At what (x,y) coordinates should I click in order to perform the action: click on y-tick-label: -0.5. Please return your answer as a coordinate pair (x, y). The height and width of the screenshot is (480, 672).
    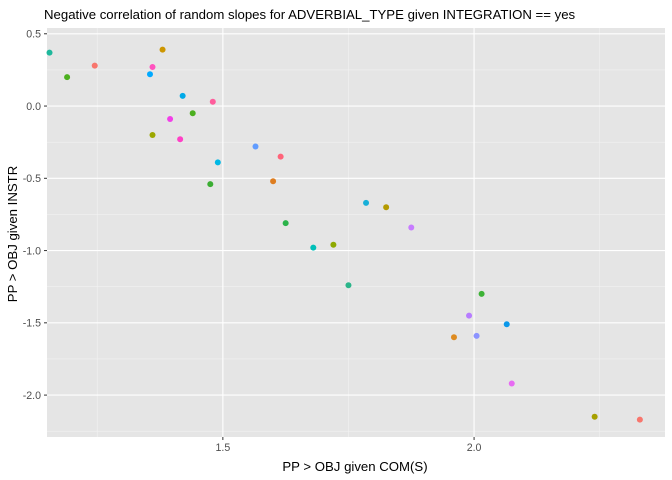
    Looking at the image, I should click on (32, 179).